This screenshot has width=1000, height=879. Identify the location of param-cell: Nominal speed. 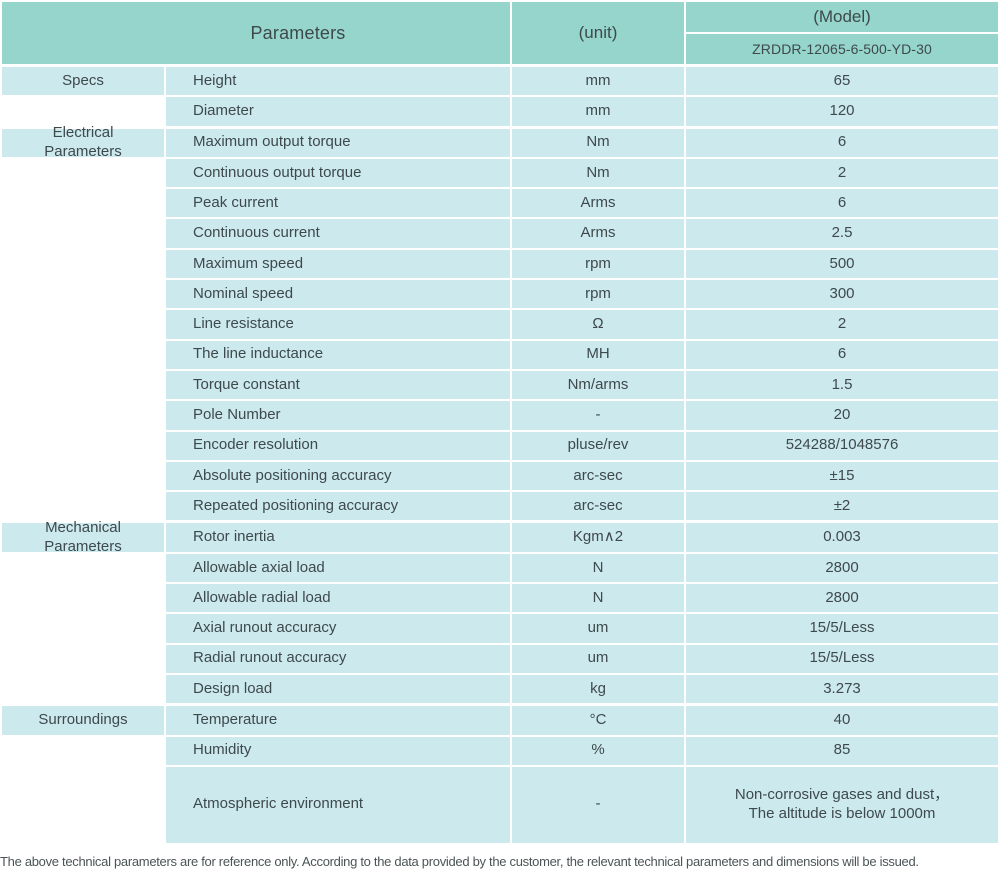
(338, 294).